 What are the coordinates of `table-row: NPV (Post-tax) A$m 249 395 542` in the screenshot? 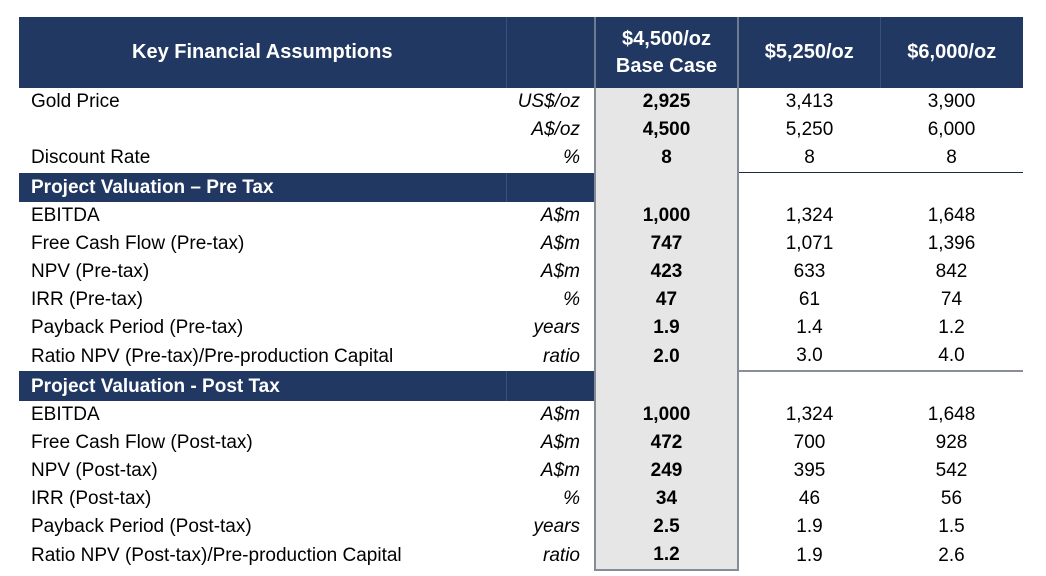 It's located at (521, 471).